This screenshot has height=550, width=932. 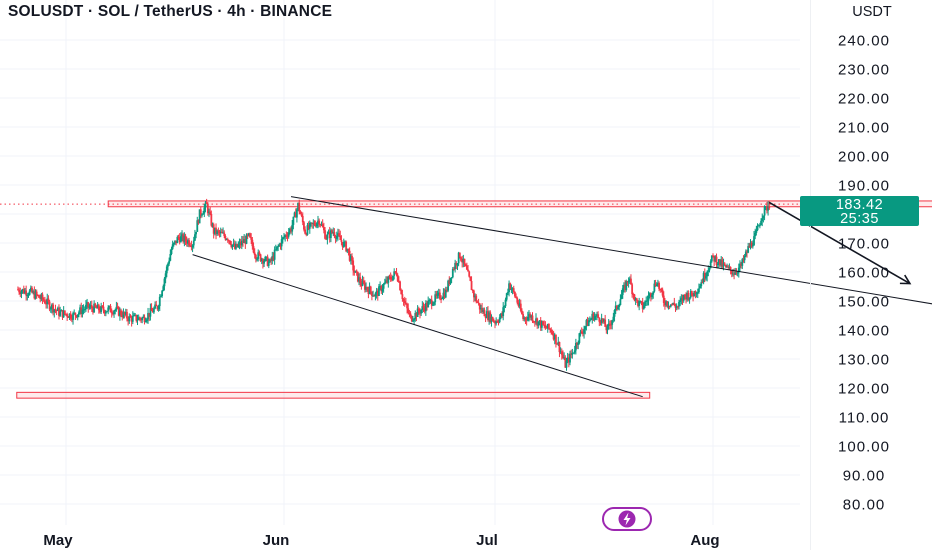 I want to click on flash-button, so click(x=627, y=519).